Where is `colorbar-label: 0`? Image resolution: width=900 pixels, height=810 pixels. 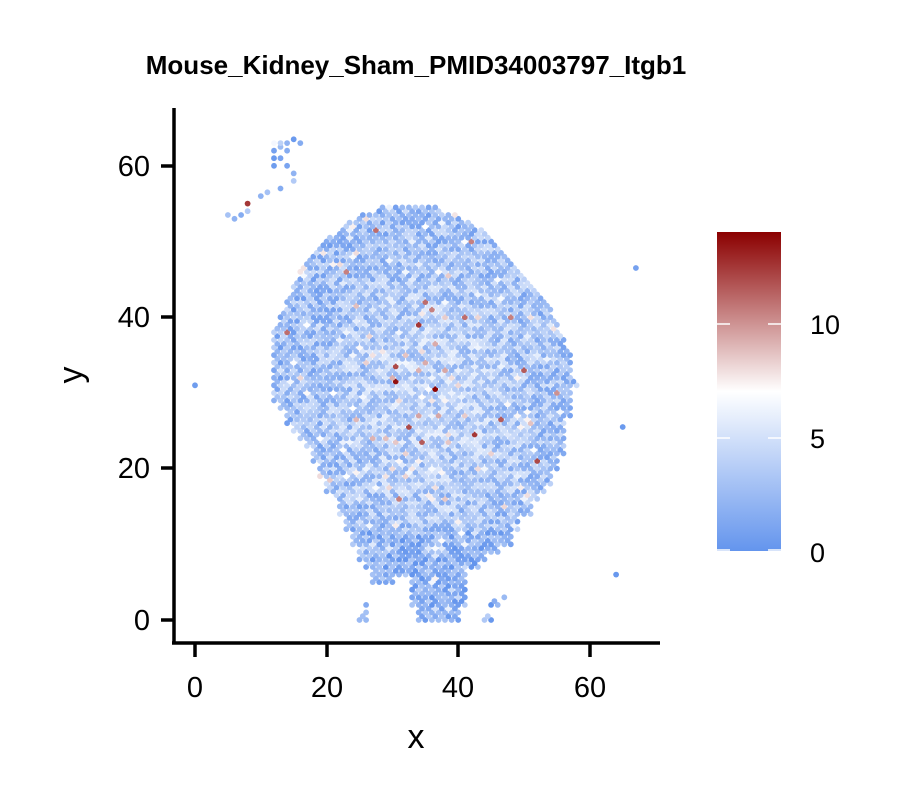
colorbar-label: 0 is located at coordinates (817, 553).